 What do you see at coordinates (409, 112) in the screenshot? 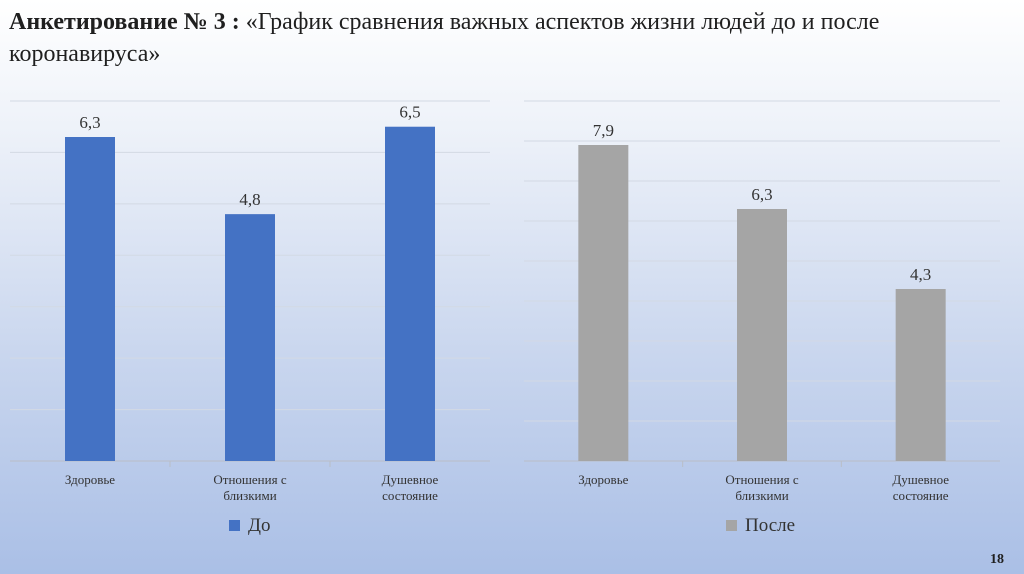
I see `bar-data-label: 6,5` at bounding box center [409, 112].